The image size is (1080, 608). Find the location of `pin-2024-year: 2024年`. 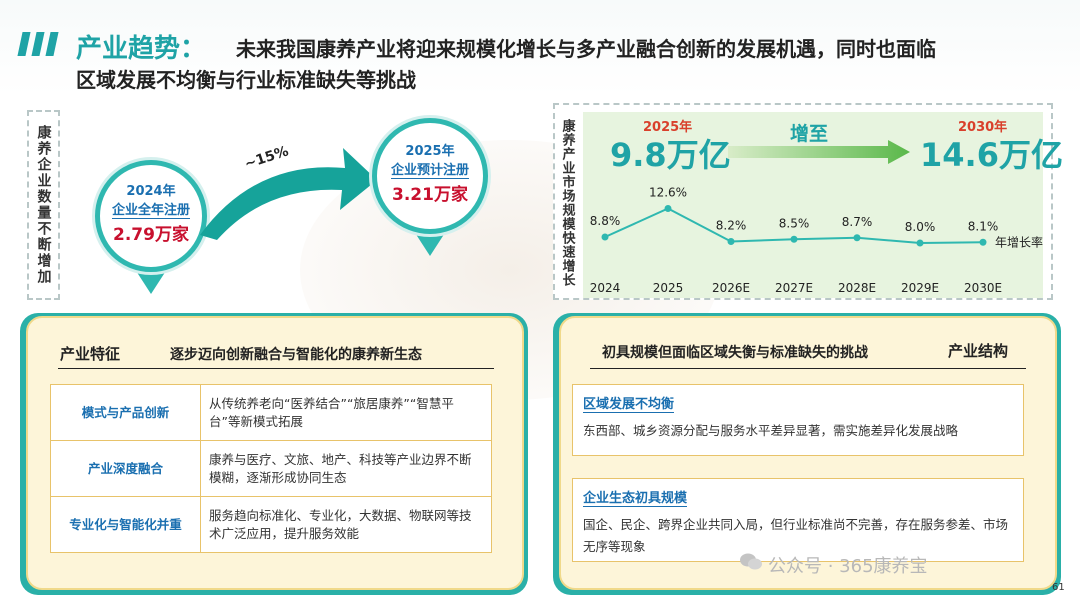

pin-2024-year: 2024年 is located at coordinates (151, 191).